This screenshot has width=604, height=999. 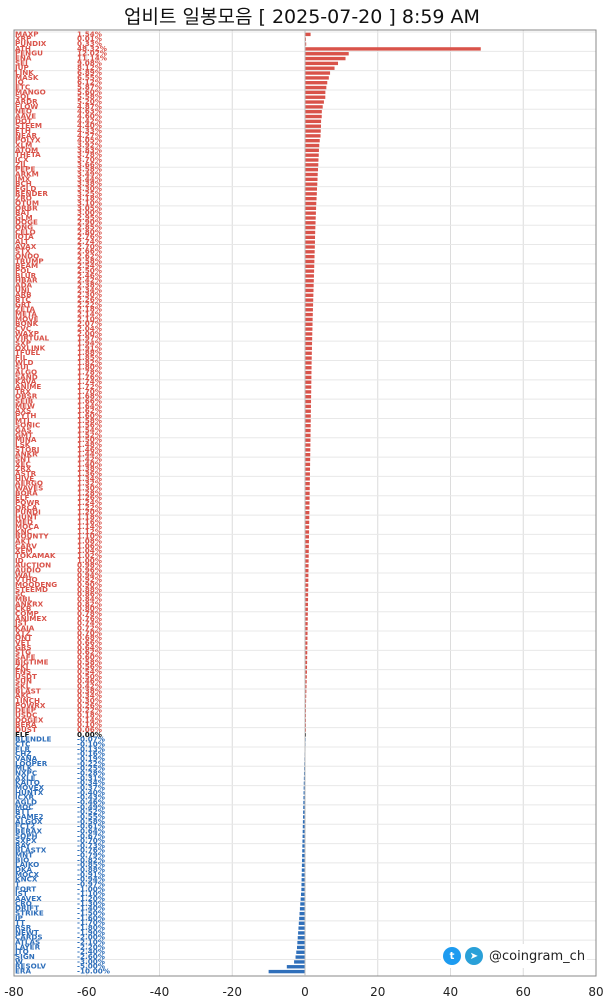 I want to click on row-name-label: BAT, so click(x=22, y=212).